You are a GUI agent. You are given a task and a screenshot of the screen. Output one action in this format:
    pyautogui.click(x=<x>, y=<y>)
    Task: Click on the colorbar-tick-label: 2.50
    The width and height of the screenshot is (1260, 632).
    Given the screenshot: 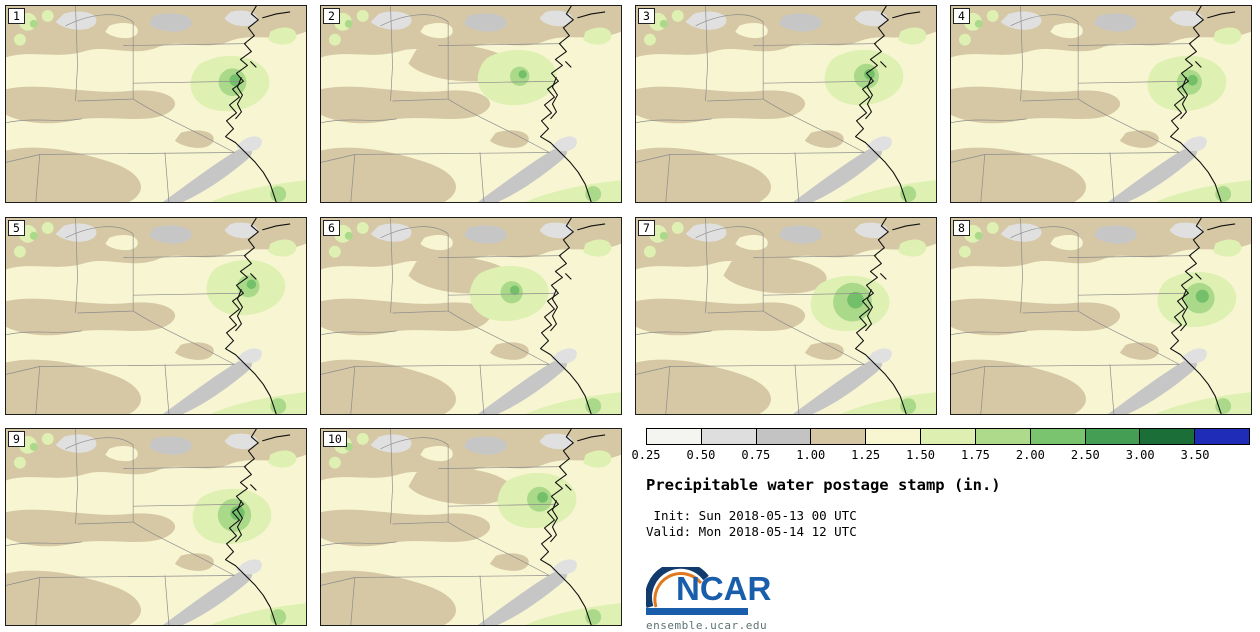 What is the action you would take?
    pyautogui.click(x=1085, y=455)
    